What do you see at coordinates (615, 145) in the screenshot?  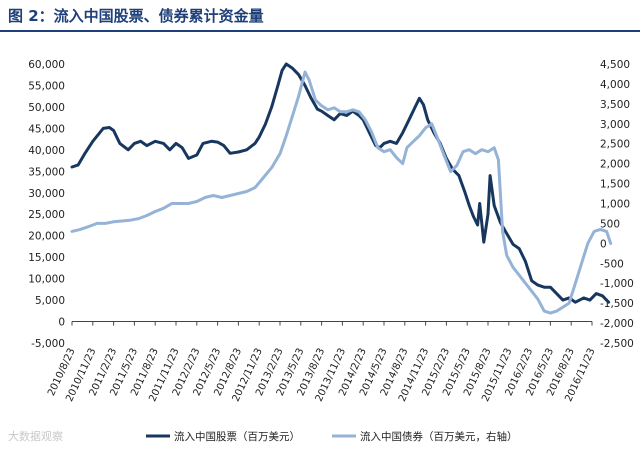 I see `y-right-tick-label: 2,500` at bounding box center [615, 145].